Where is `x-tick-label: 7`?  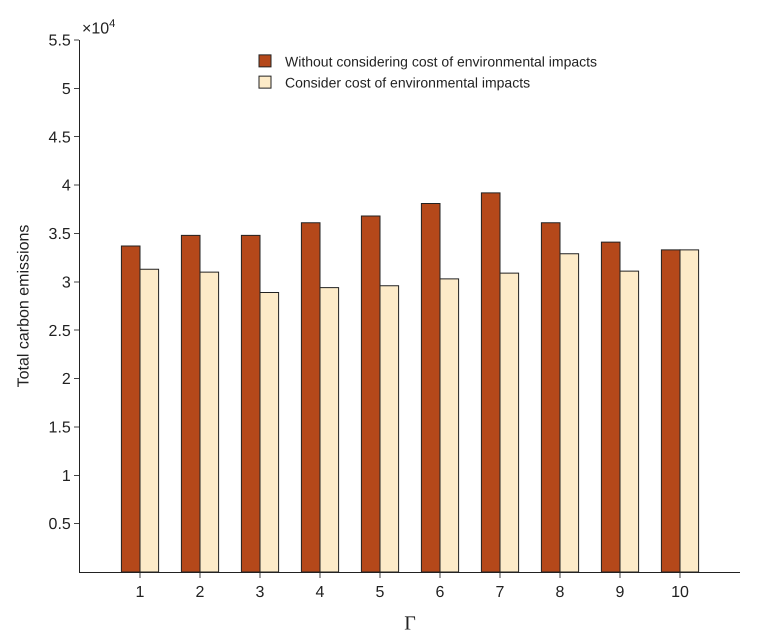
x-tick-label: 7 is located at coordinates (500, 593).